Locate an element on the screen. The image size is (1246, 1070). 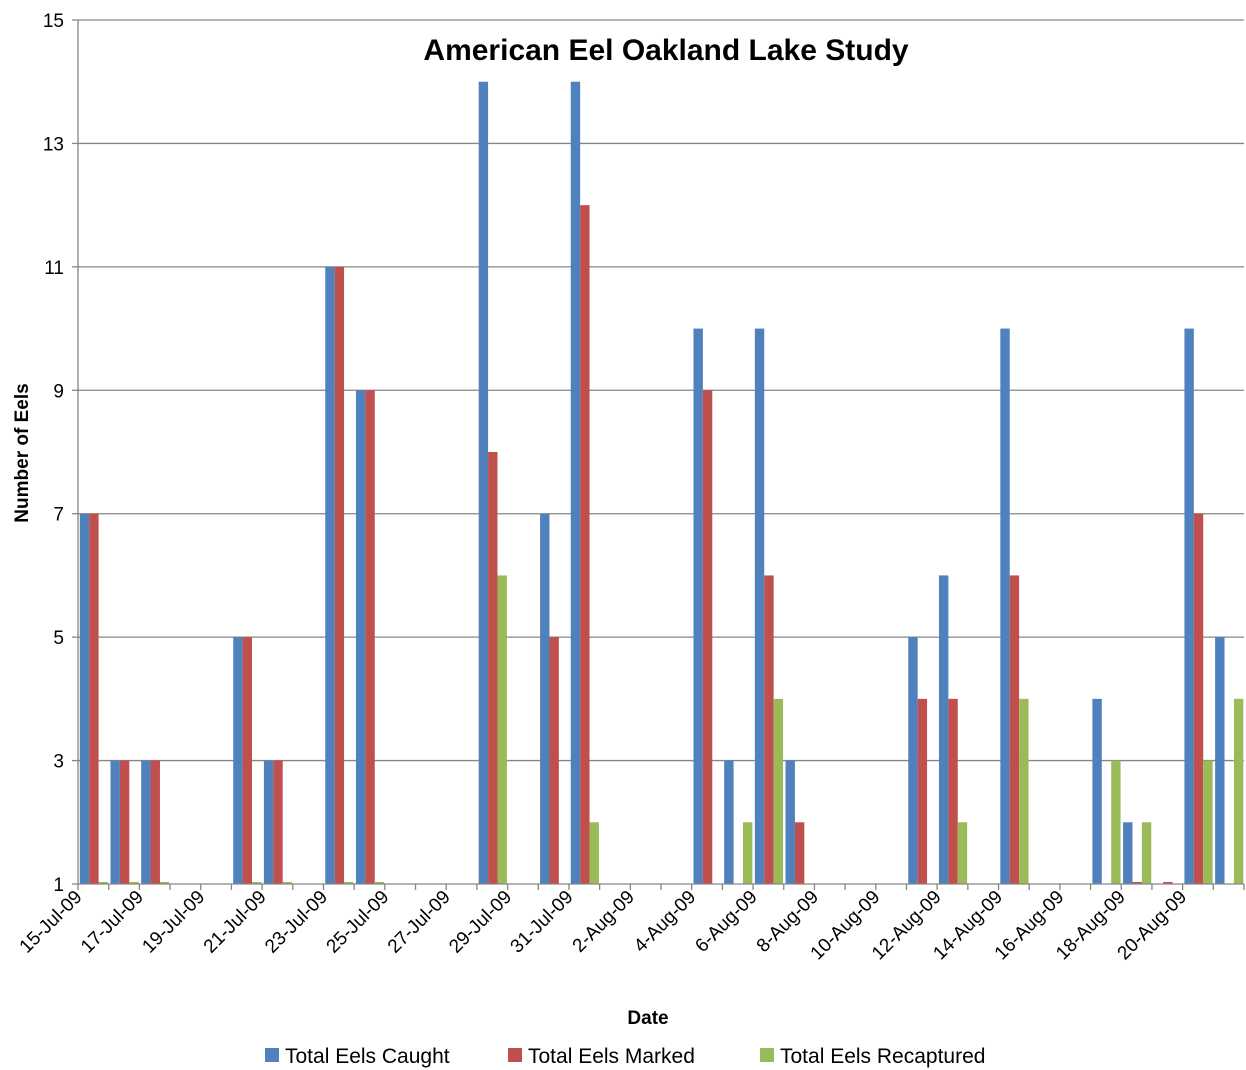
legend-label: Total Eels Marked is located at coordinates (611, 1056).